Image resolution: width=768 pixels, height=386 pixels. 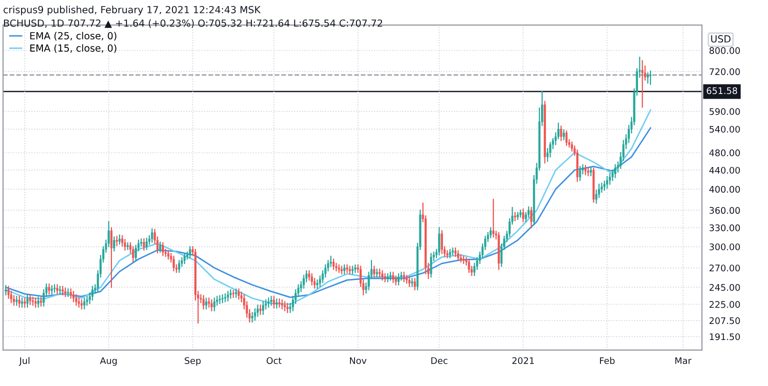 I want to click on y-tick-label: 300.00, so click(x=725, y=246).